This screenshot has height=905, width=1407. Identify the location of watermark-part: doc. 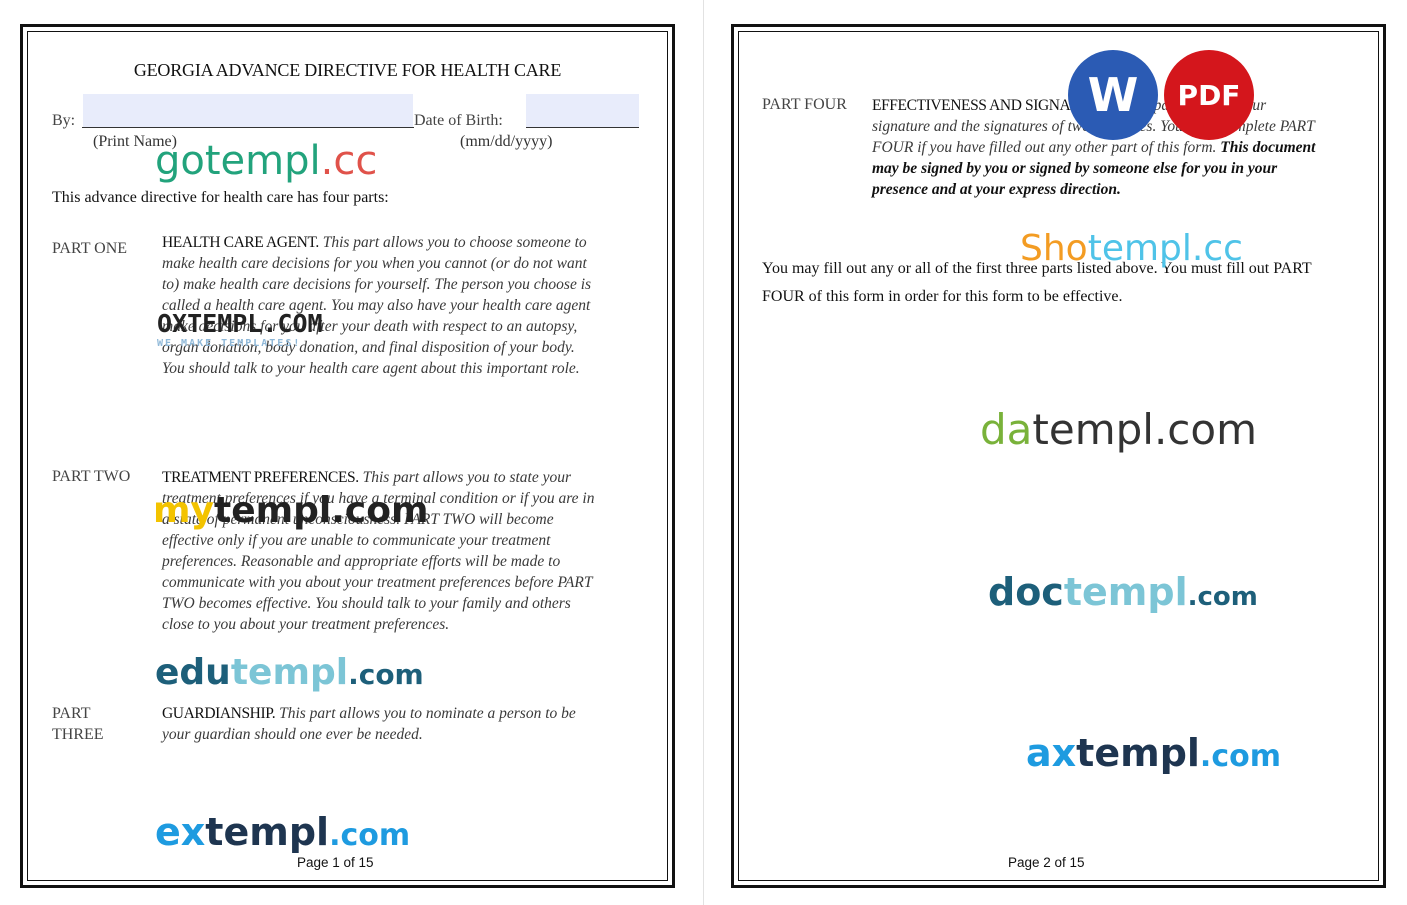
(1026, 592).